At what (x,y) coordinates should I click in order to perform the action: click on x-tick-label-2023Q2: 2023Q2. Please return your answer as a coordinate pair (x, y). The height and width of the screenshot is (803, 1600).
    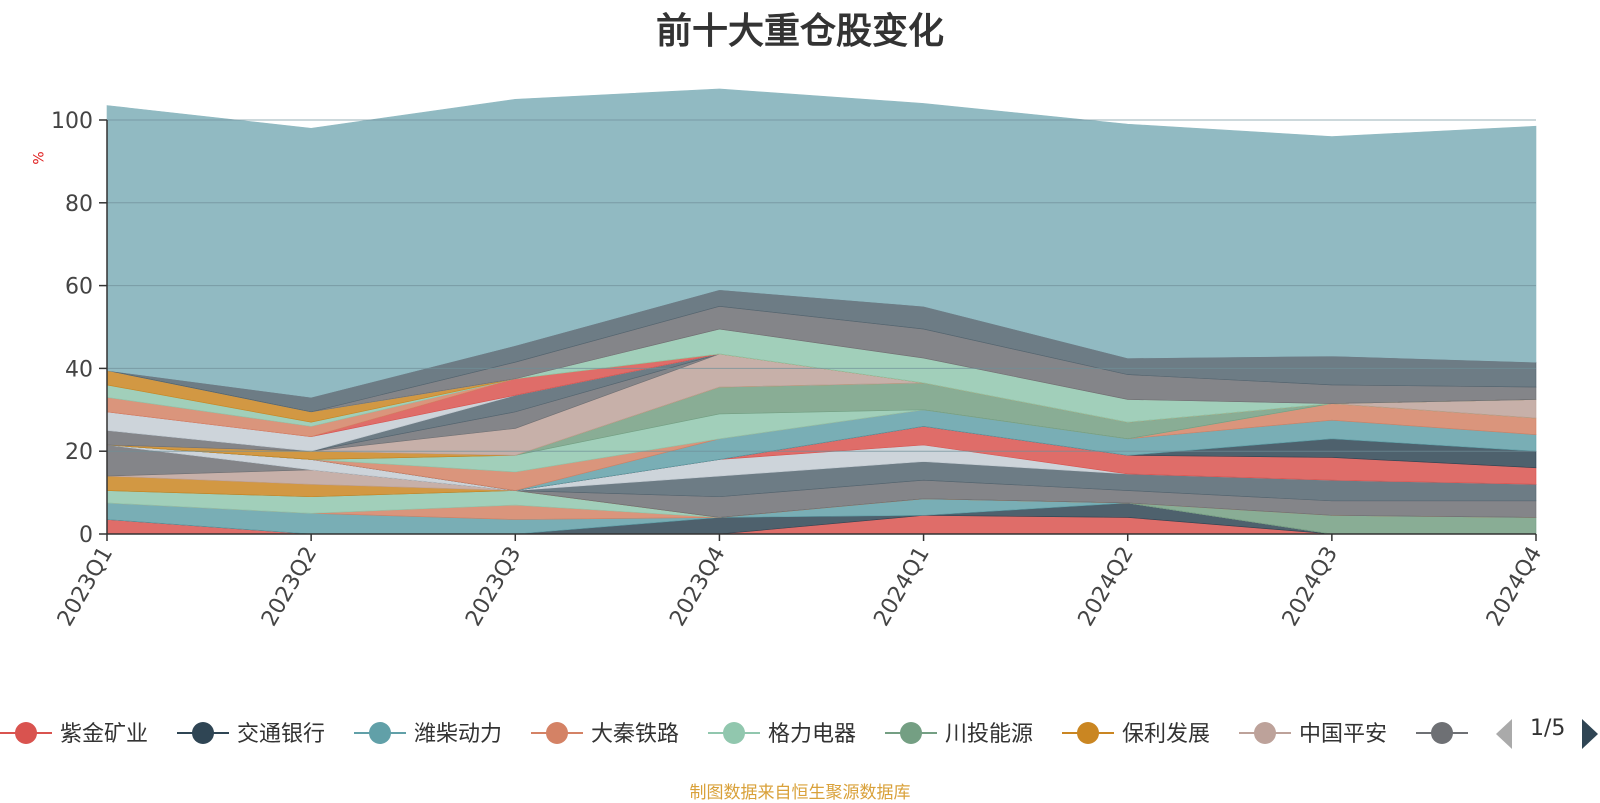
    Looking at the image, I should click on (289, 587).